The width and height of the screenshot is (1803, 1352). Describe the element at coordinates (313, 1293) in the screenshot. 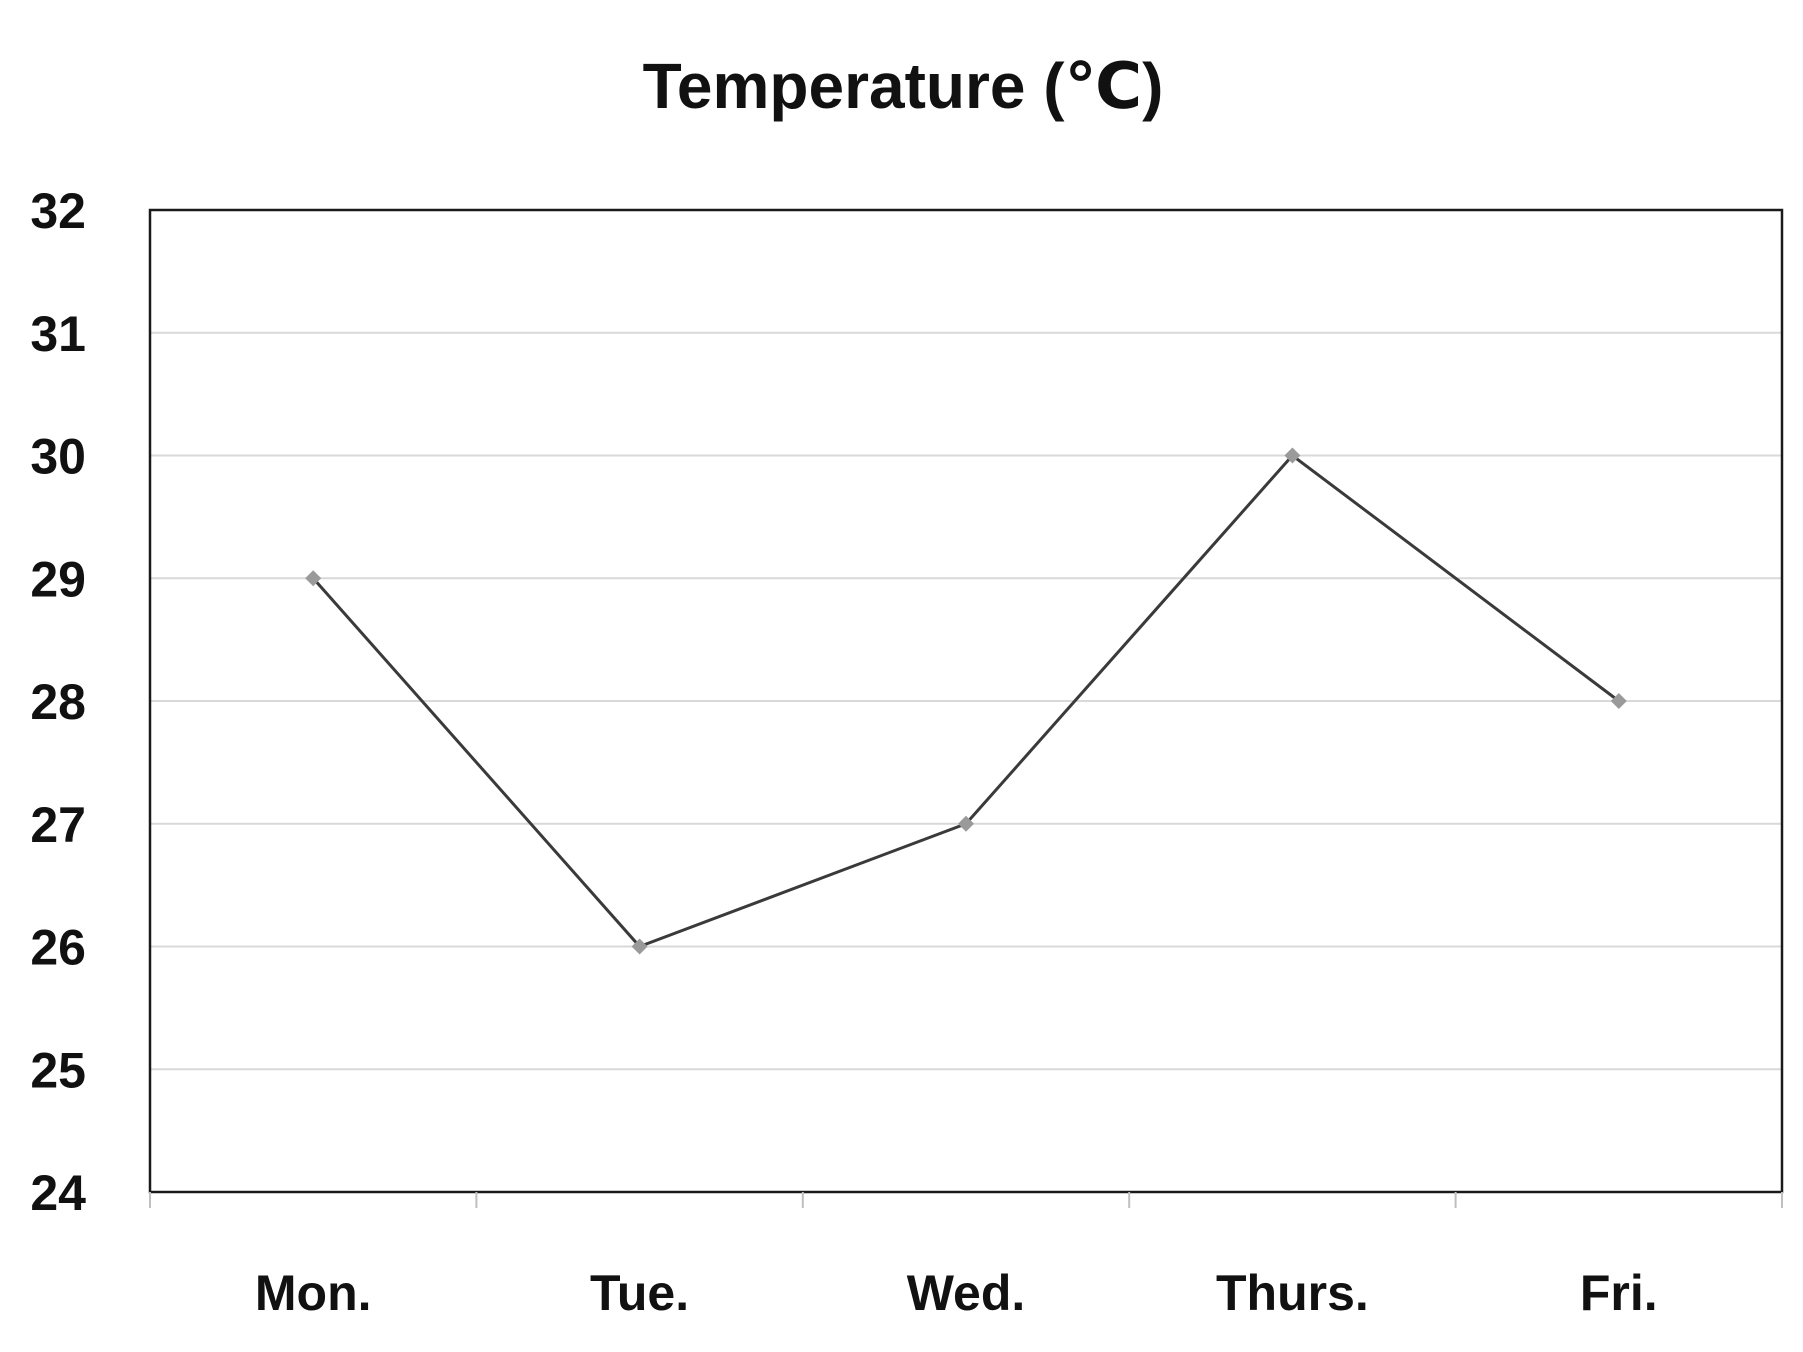

I see `x-tick-label: Mon.` at that location.